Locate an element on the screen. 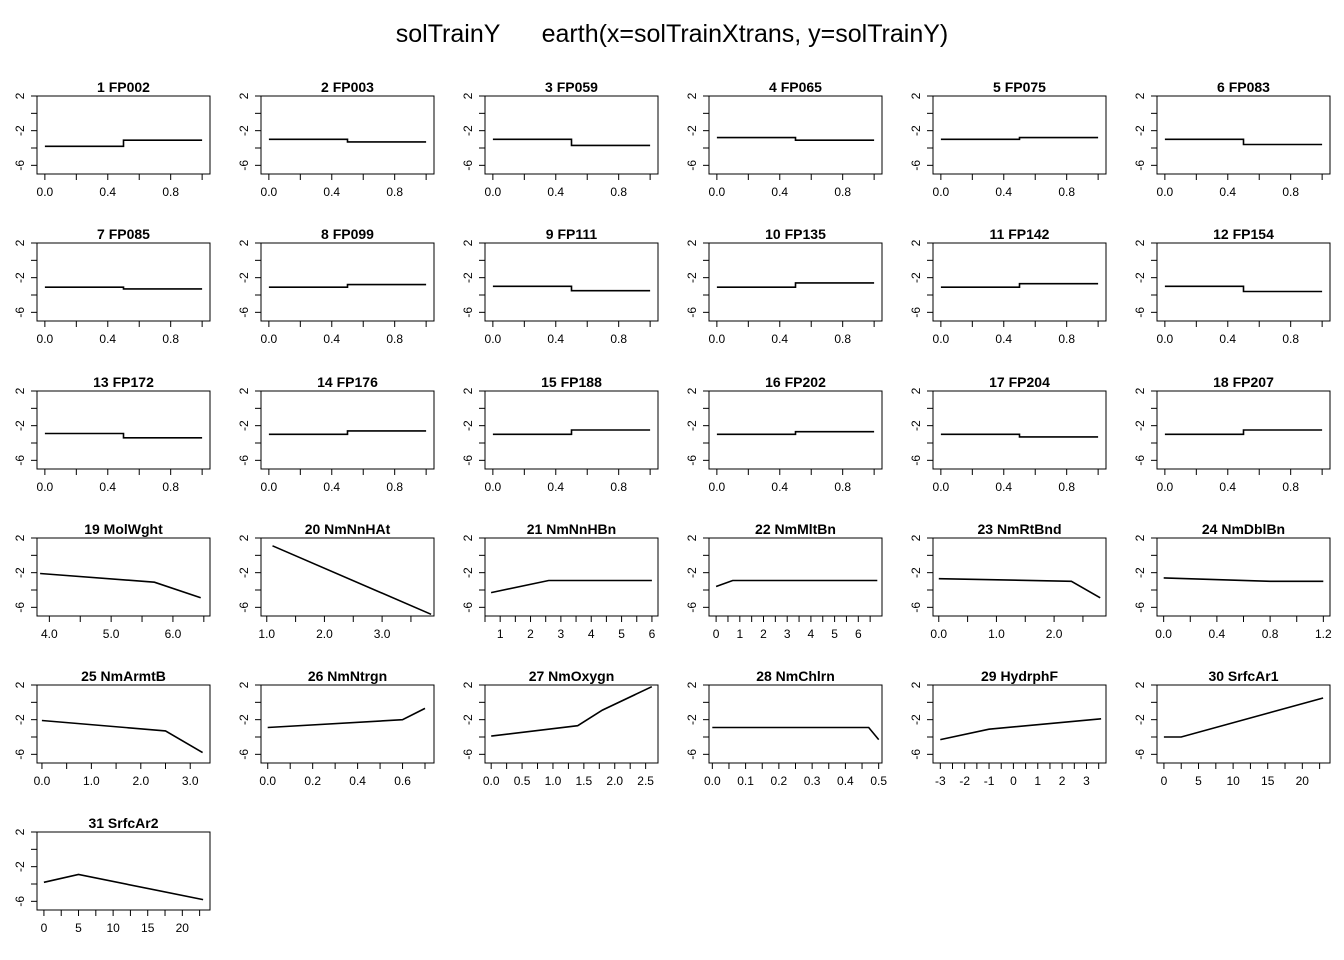  x-tick-label: 0.6 is located at coordinates (402, 781).